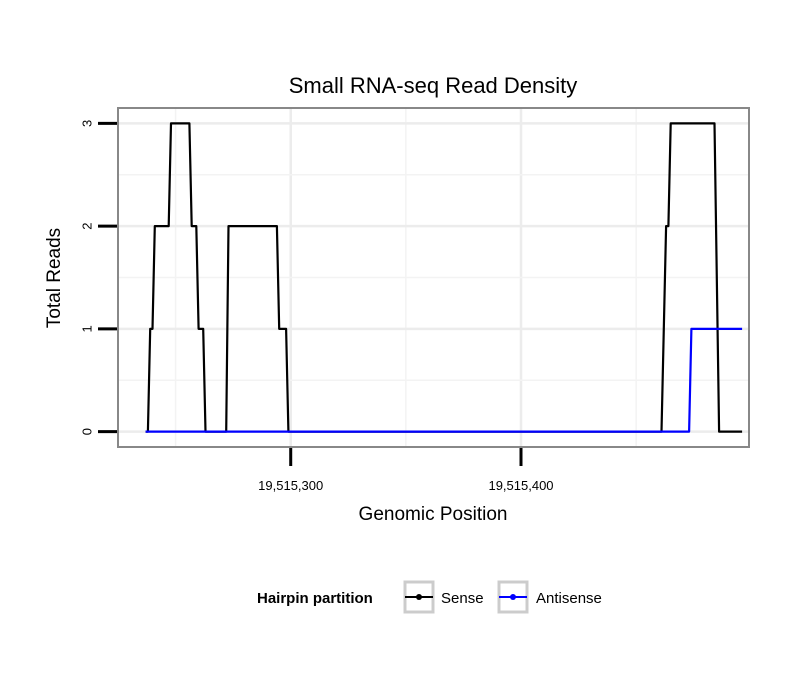  I want to click on y-tick-label: 1, so click(86, 328).